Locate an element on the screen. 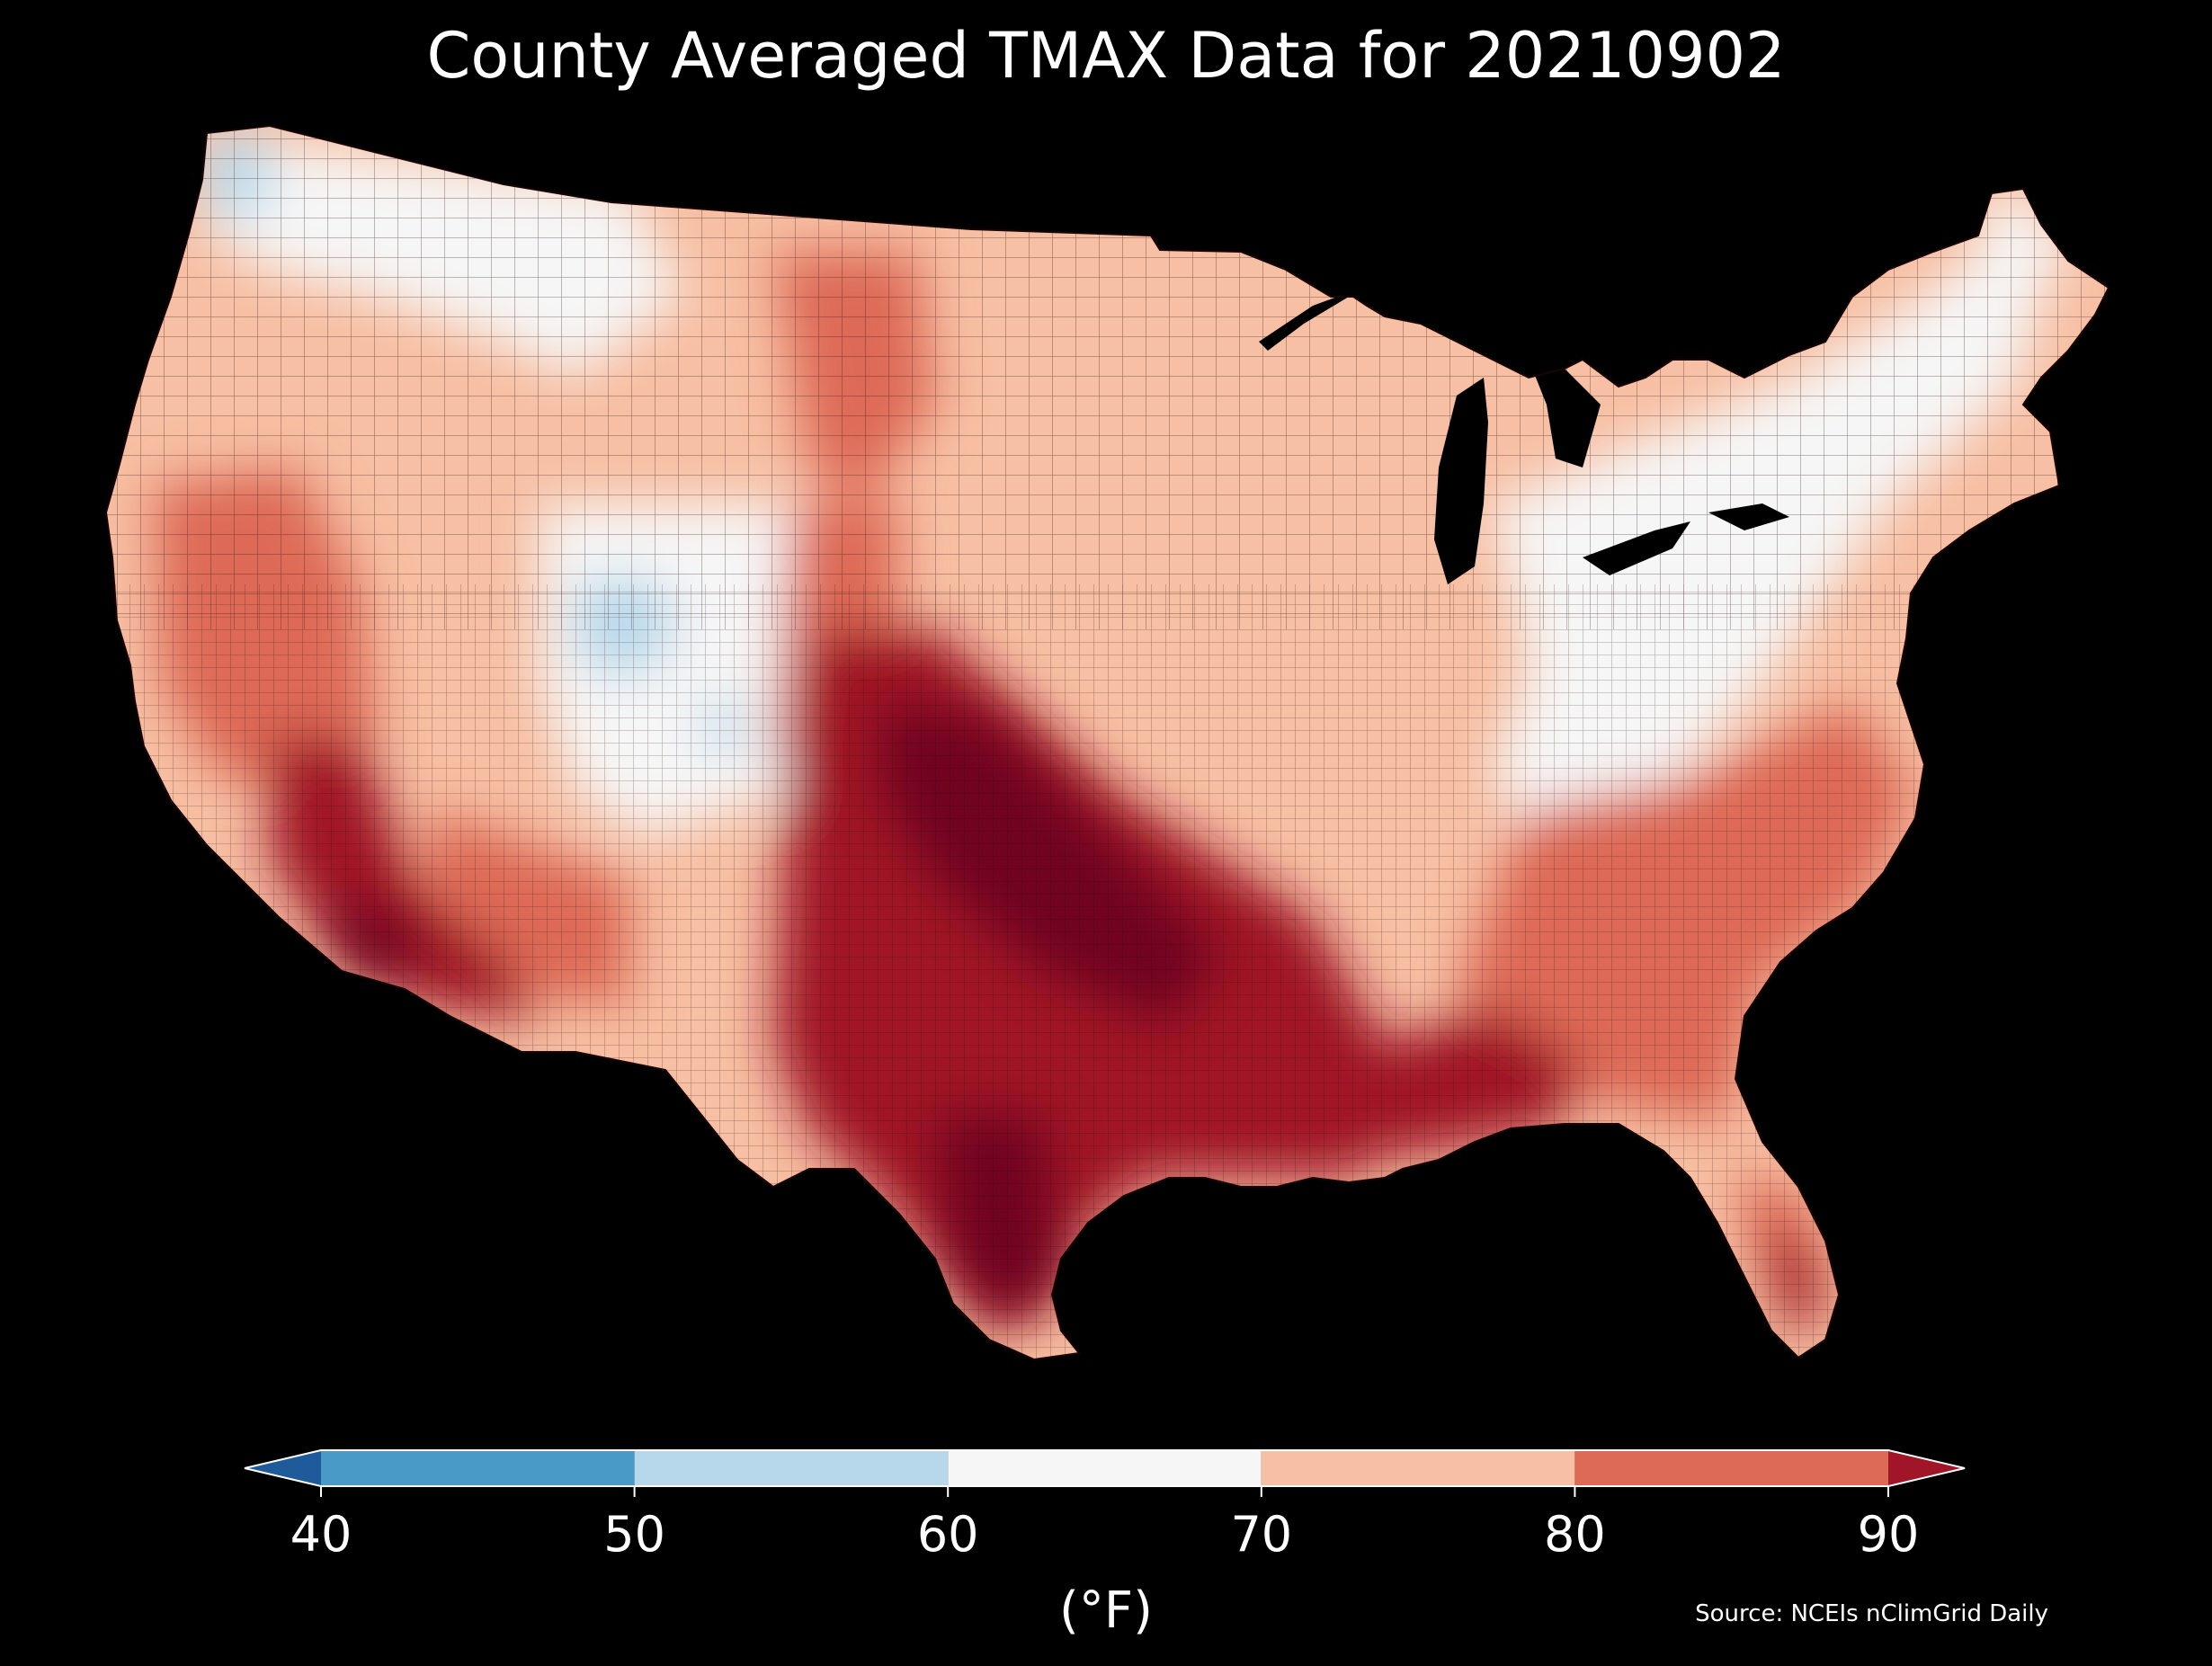 The height and width of the screenshot is (1666, 2212). colorbar-bins is located at coordinates (1105, 1468).